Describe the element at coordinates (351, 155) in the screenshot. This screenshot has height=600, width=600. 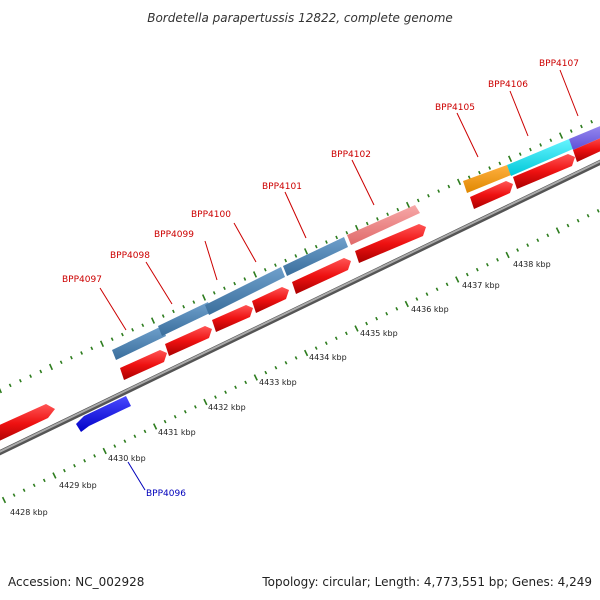
I see `gene-label-bpp4102: BPP4102` at that location.